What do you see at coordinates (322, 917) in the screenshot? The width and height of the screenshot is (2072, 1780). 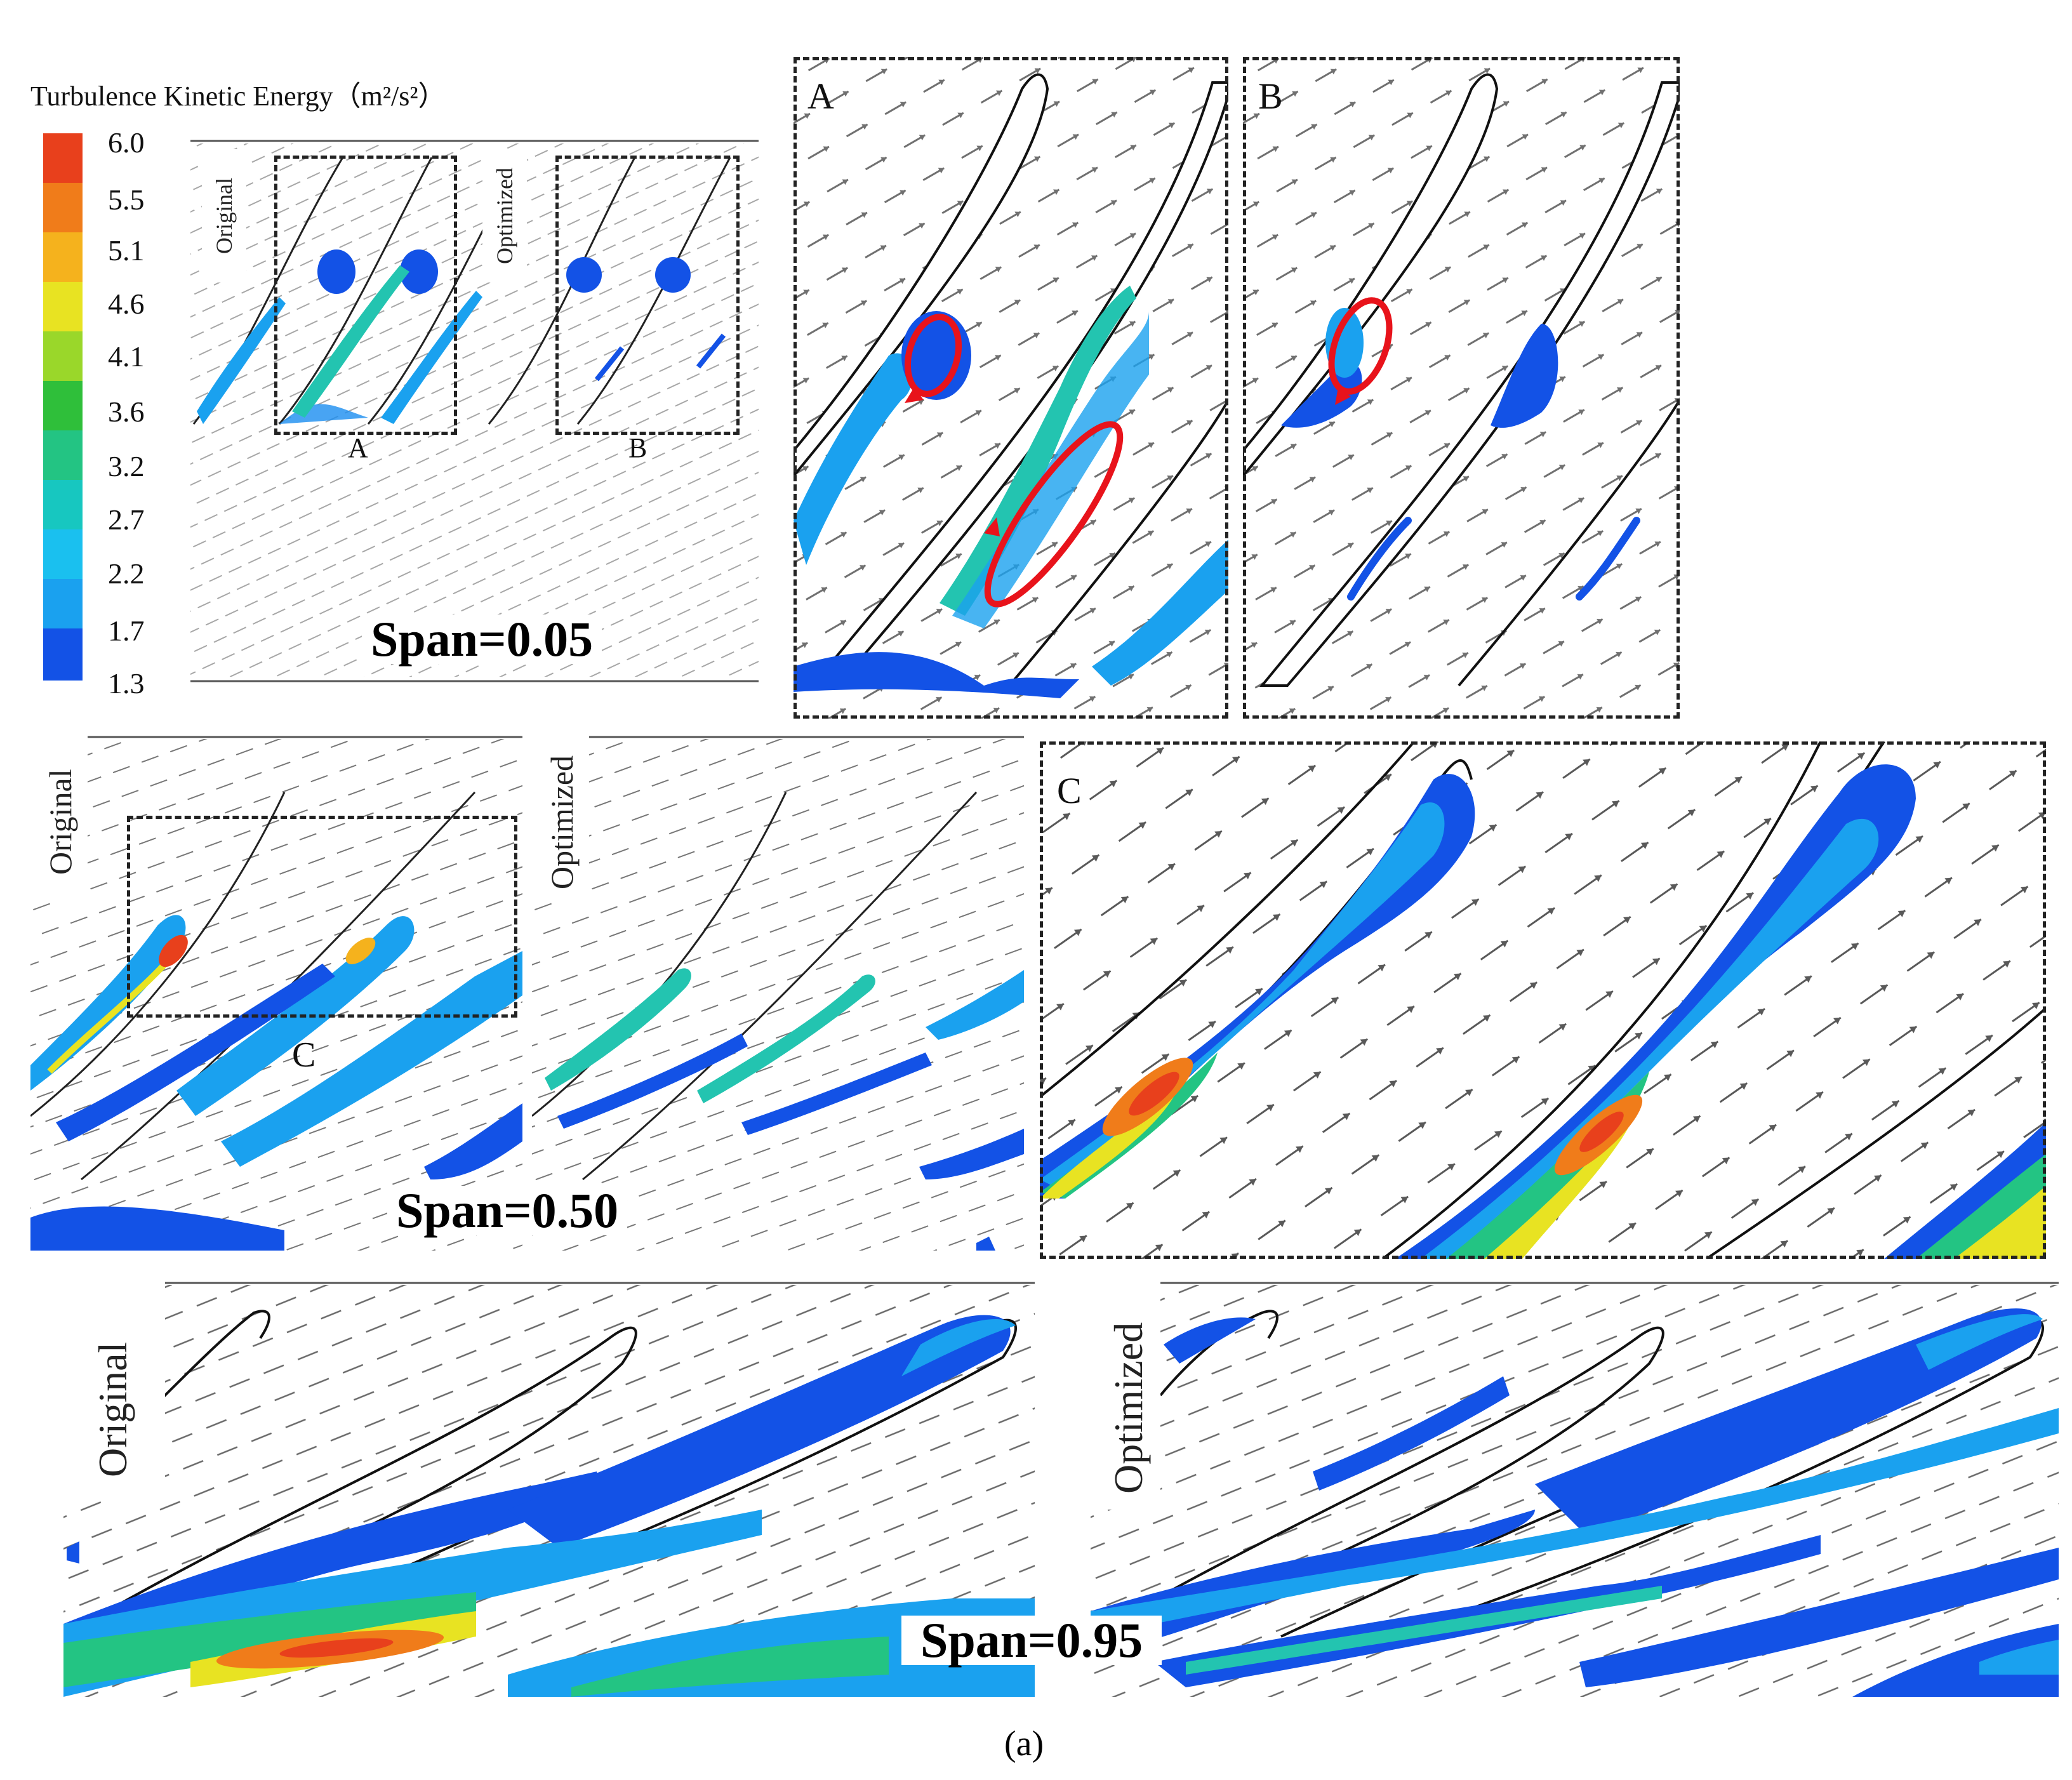 I see `box-c` at bounding box center [322, 917].